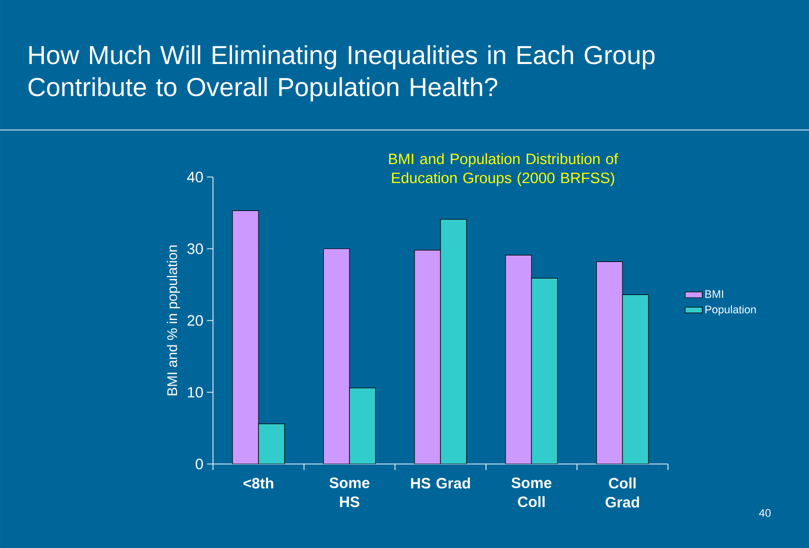 This screenshot has height=548, width=809. I want to click on legend-label: Population, so click(730, 310).